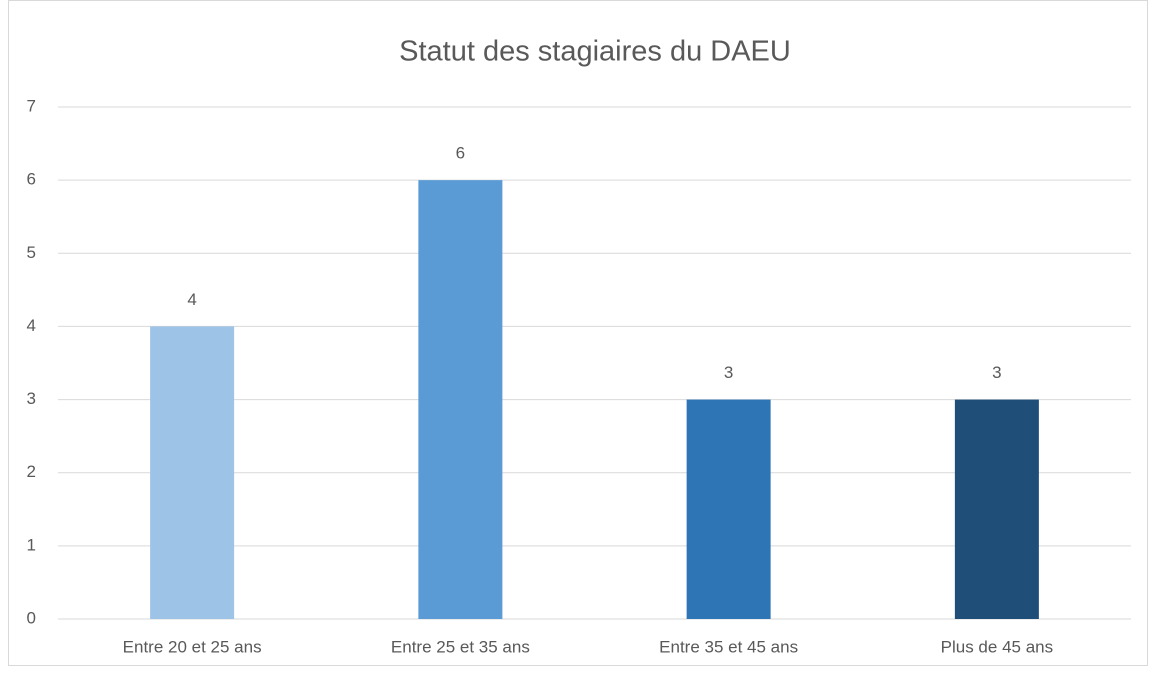 The width and height of the screenshot is (1149, 675). Describe the element at coordinates (31, 105) in the screenshot. I see `y-tick-label: 7` at that location.